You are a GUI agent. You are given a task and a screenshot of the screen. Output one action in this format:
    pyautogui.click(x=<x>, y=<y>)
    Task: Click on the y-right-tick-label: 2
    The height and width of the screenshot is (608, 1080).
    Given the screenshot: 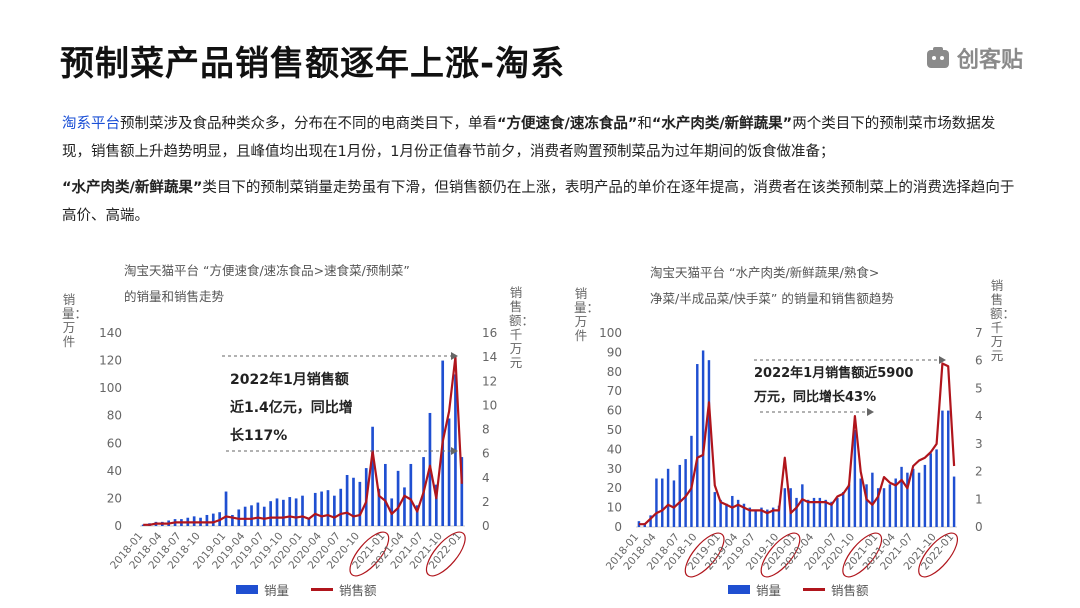 What is the action you would take?
    pyautogui.click(x=979, y=472)
    